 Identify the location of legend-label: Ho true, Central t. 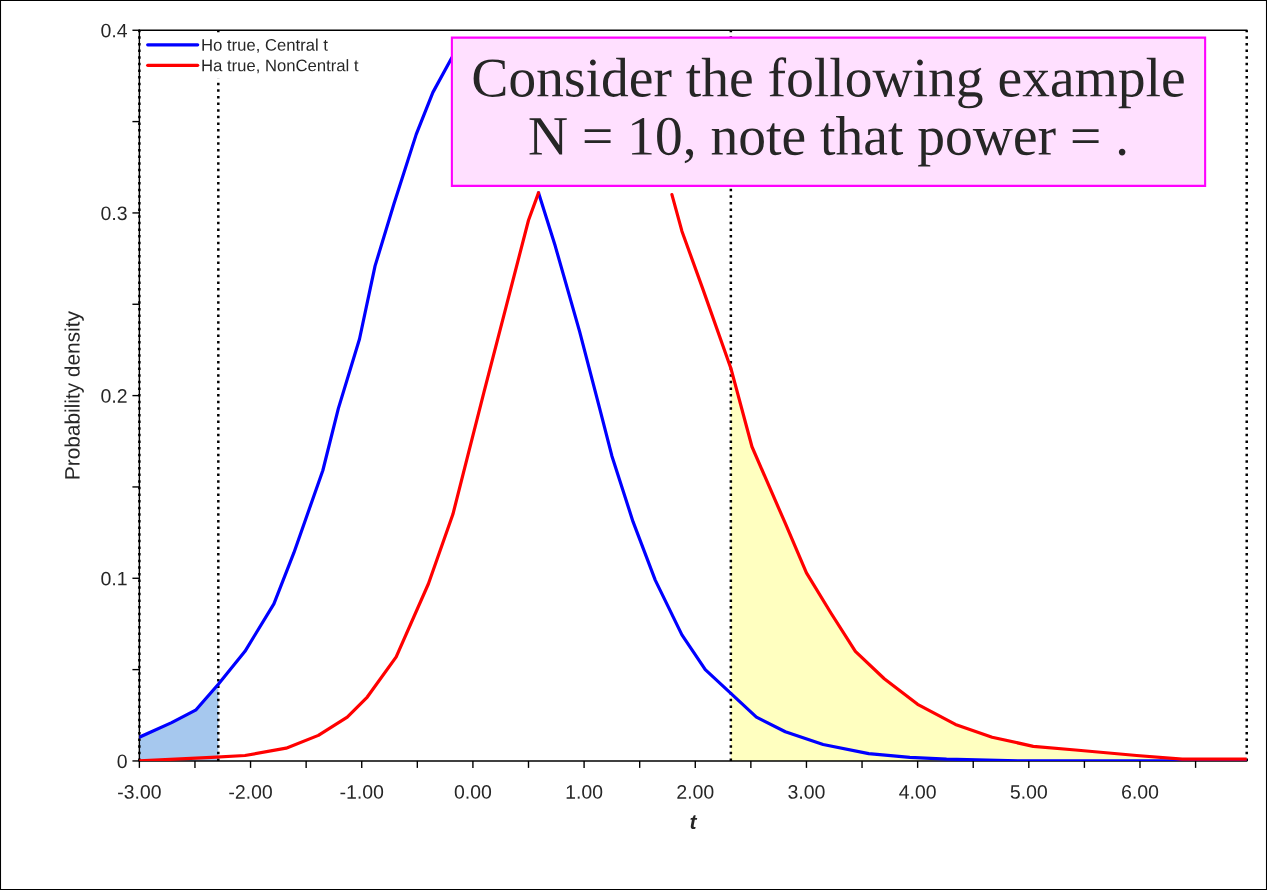
(265, 45).